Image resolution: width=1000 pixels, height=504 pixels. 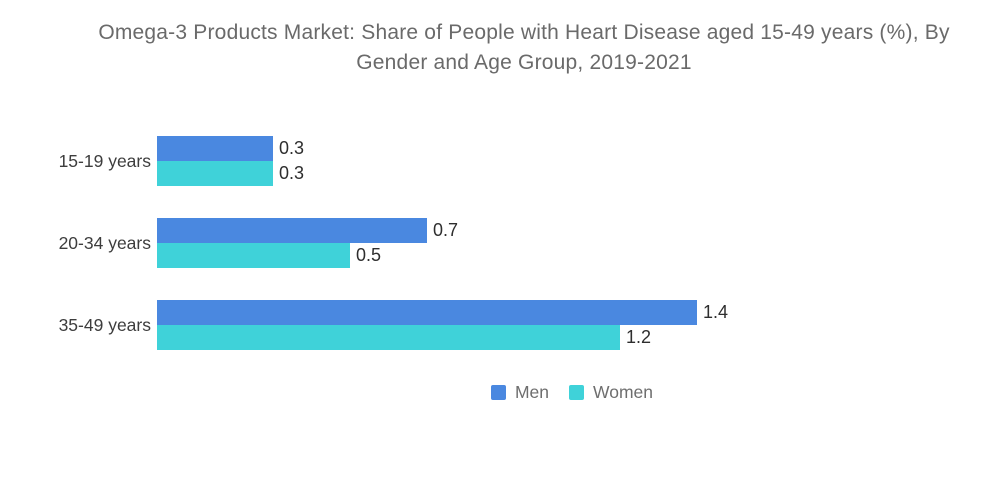 What do you see at coordinates (104, 242) in the screenshot?
I see `category-label: 20-34 years` at bounding box center [104, 242].